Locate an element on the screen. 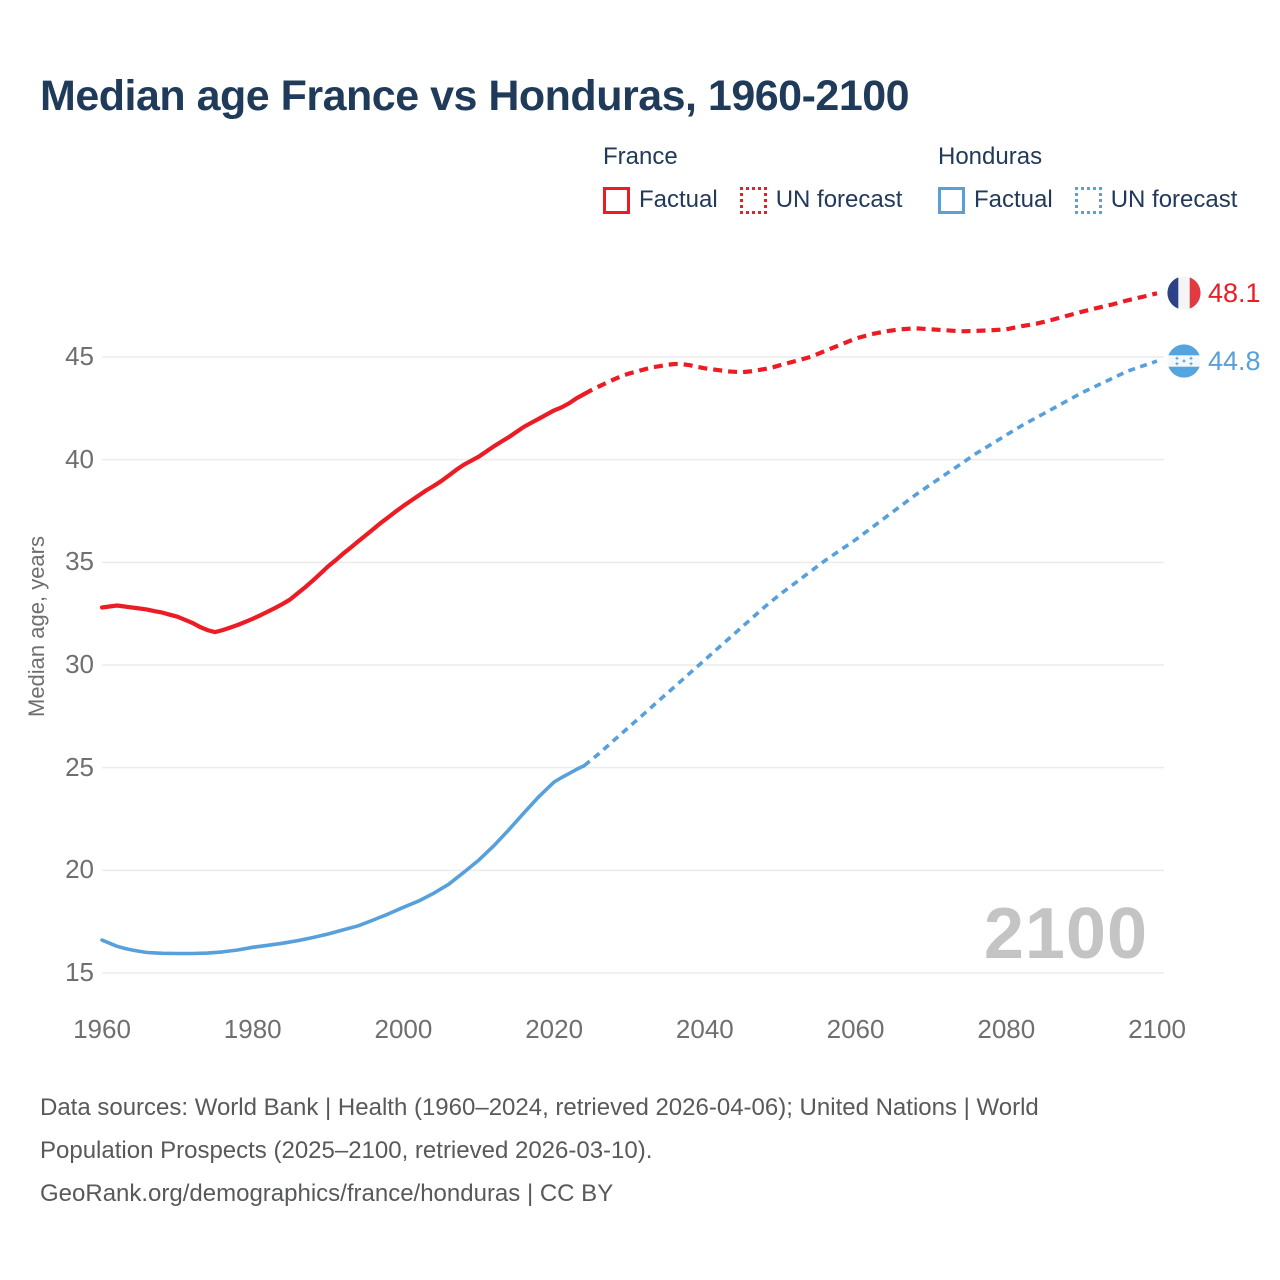 This screenshot has width=1280, height=1280. y-tick-label-35: 35 is located at coordinates (79, 561).